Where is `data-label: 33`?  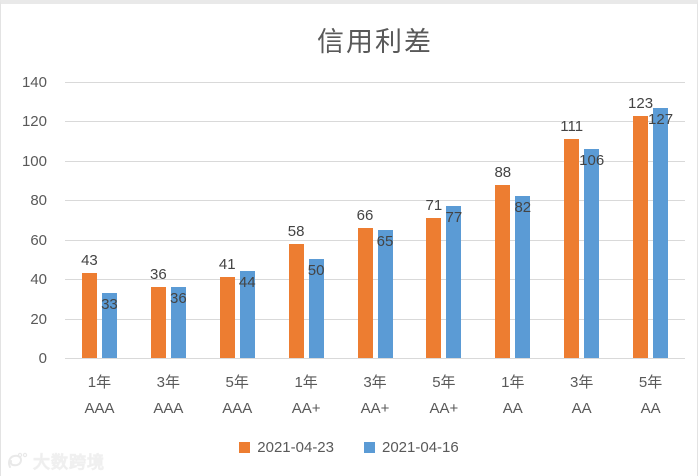 data-label: 33 is located at coordinates (109, 304).